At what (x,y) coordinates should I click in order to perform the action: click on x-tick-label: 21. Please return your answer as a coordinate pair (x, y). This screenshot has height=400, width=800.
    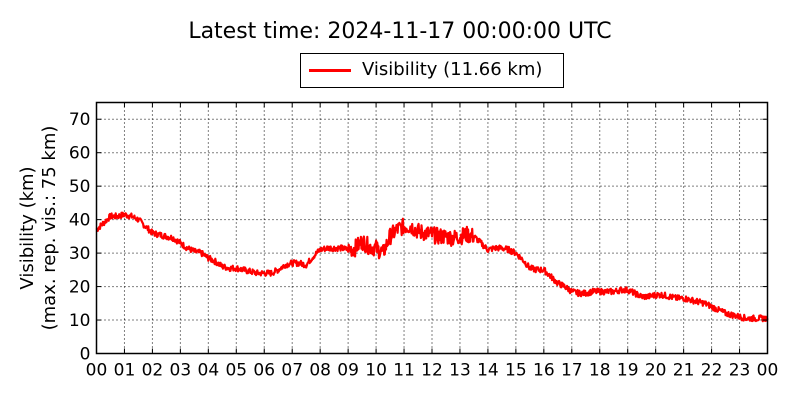
    Looking at the image, I should click on (684, 371).